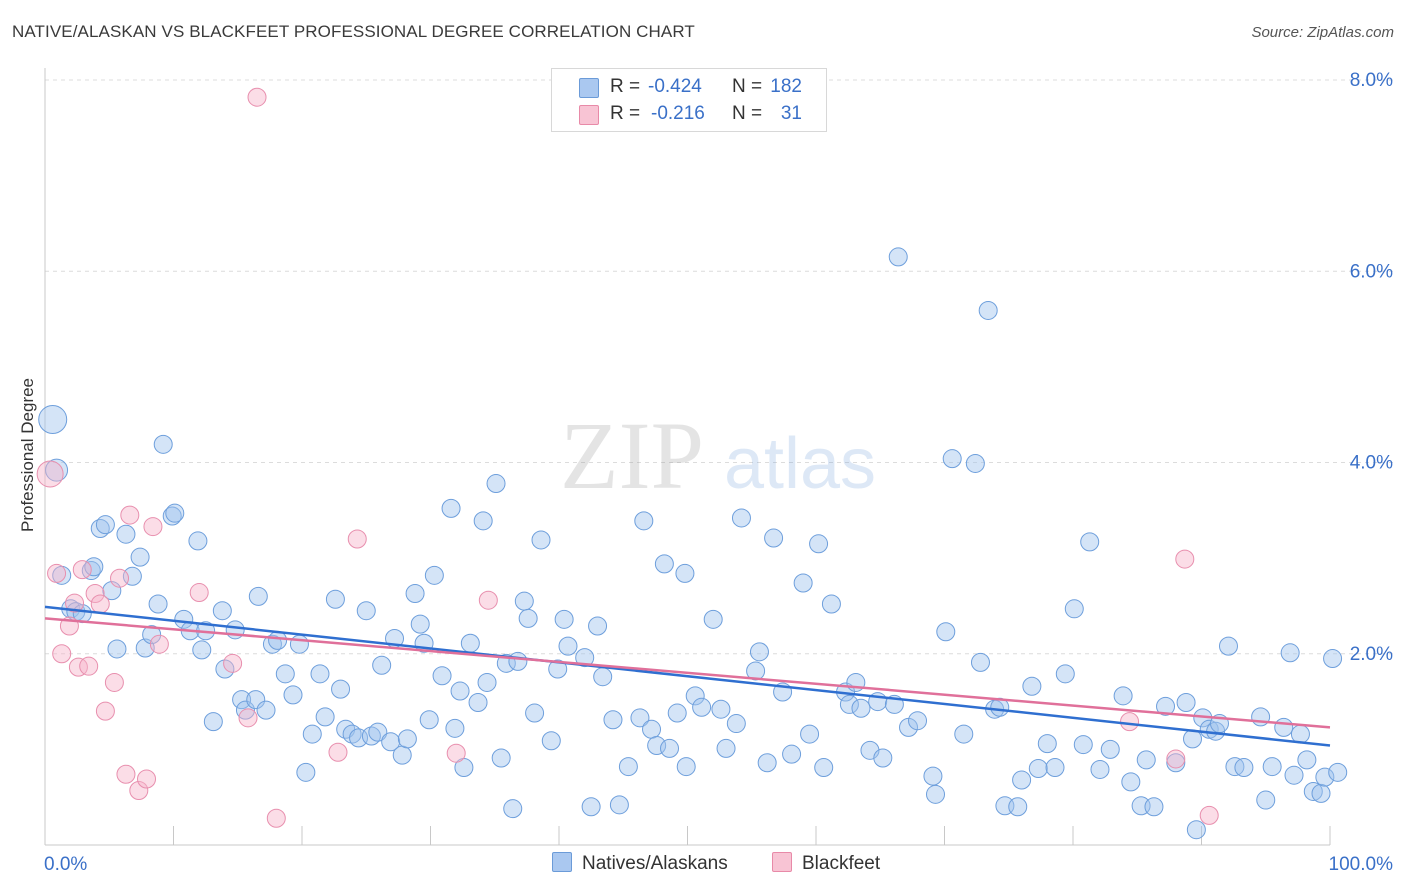 The height and width of the screenshot is (892, 1406). Describe the element at coordinates (791, 113) in the screenshot. I see `n-value: 31` at that location.